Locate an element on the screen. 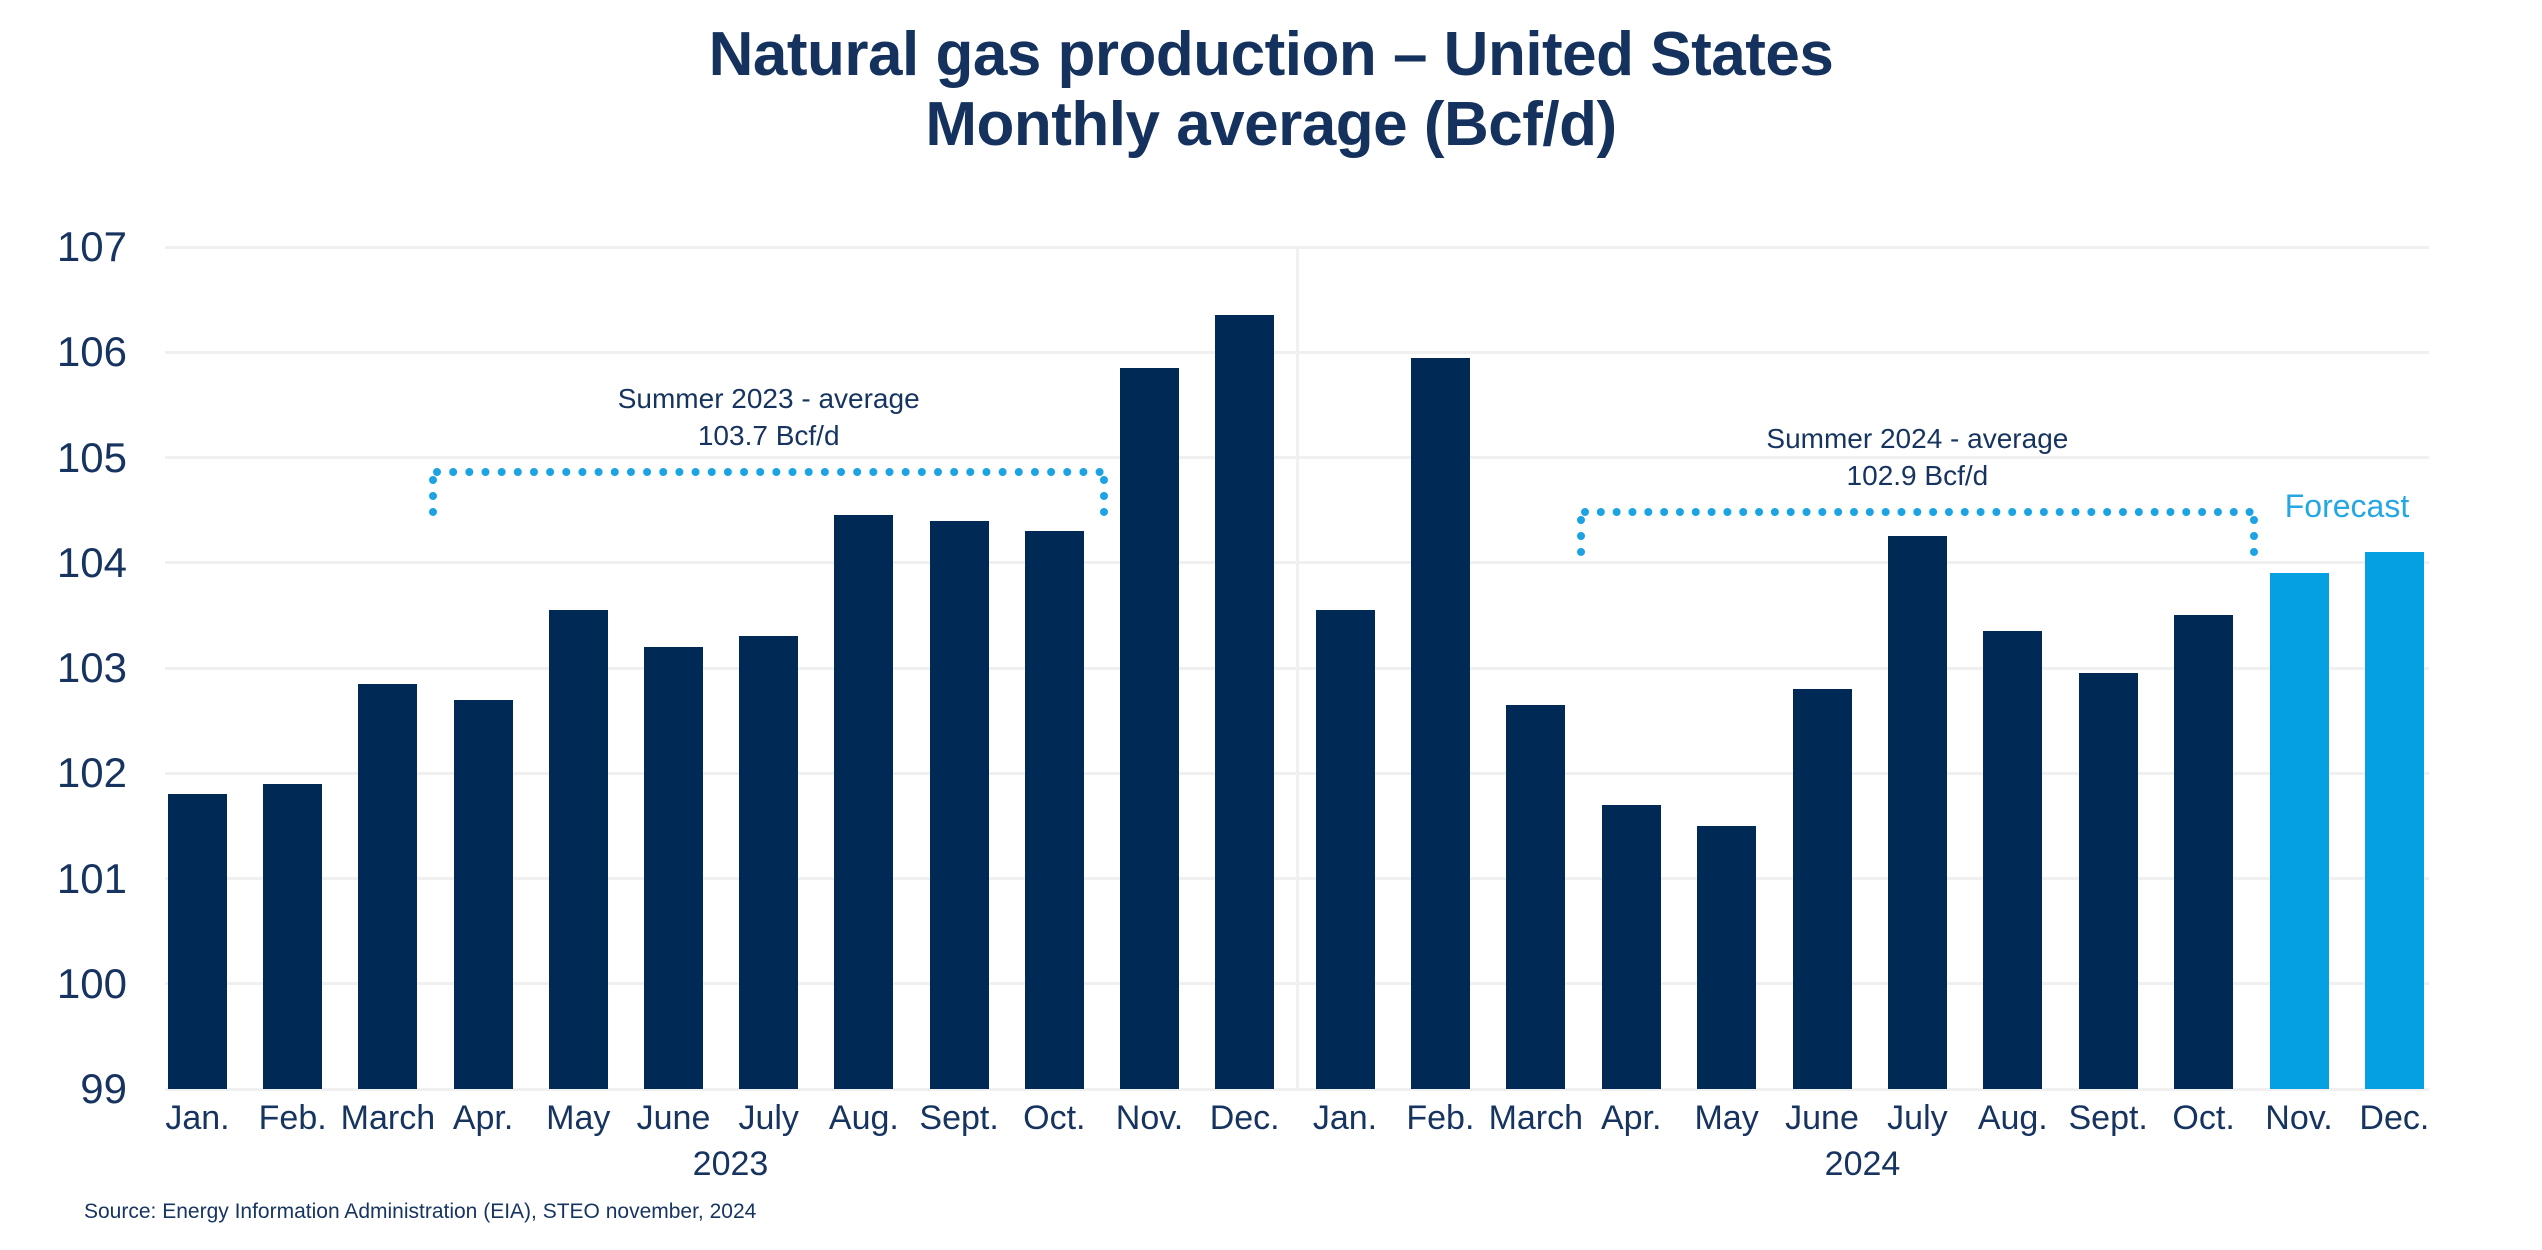  bar-2024-Feb is located at coordinates (1440, 723).